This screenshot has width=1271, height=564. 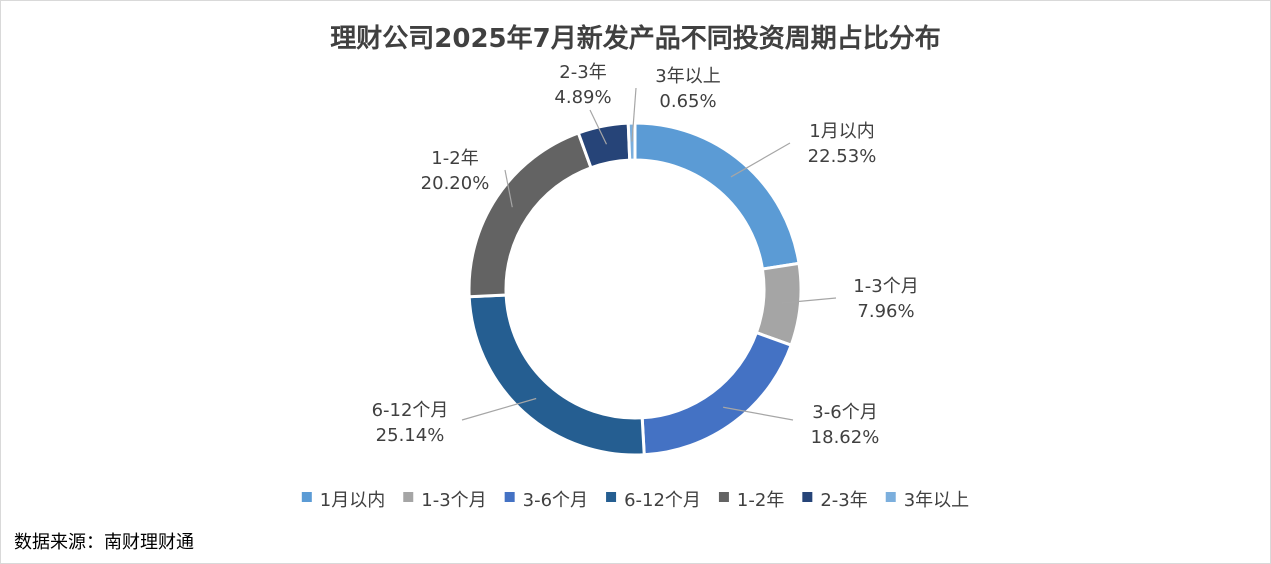 What do you see at coordinates (885, 286) in the screenshot?
I see `data-label-category-2: 1-3个月` at bounding box center [885, 286].